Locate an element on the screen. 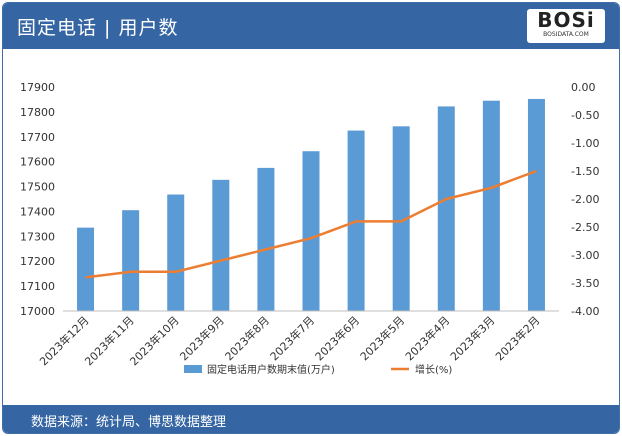 Image resolution: width=622 pixels, height=436 pixels. logo-main-text: BOSi is located at coordinates (566, 20).